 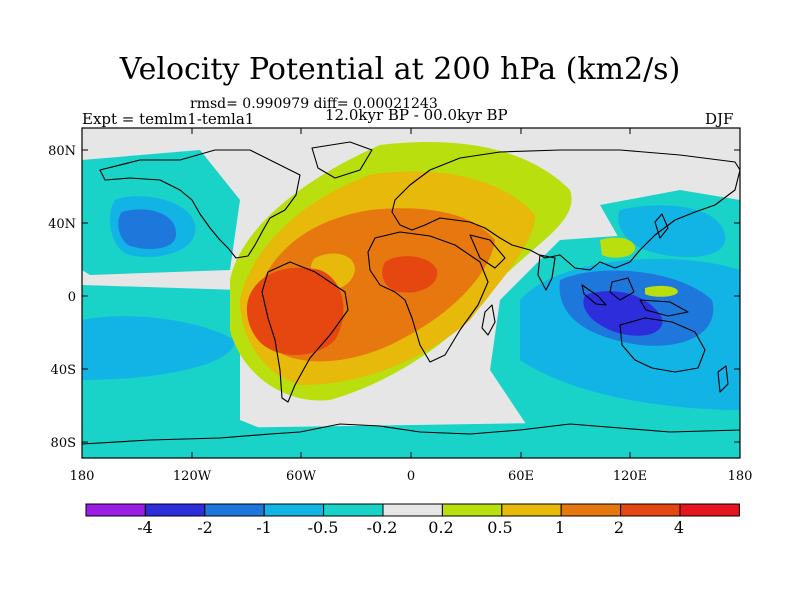 I want to click on coast-india, so click(x=546, y=272).